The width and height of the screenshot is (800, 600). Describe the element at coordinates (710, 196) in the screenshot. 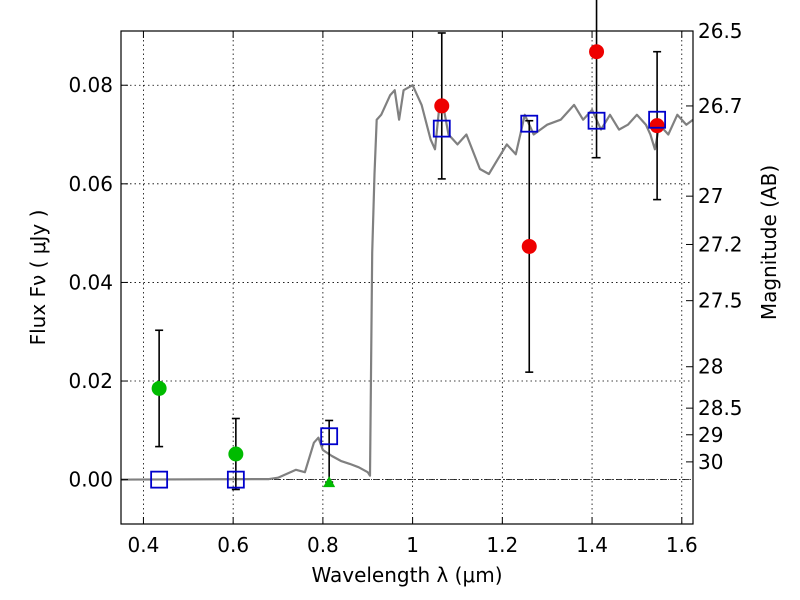

I see `magnitude-tick-label: 27` at that location.